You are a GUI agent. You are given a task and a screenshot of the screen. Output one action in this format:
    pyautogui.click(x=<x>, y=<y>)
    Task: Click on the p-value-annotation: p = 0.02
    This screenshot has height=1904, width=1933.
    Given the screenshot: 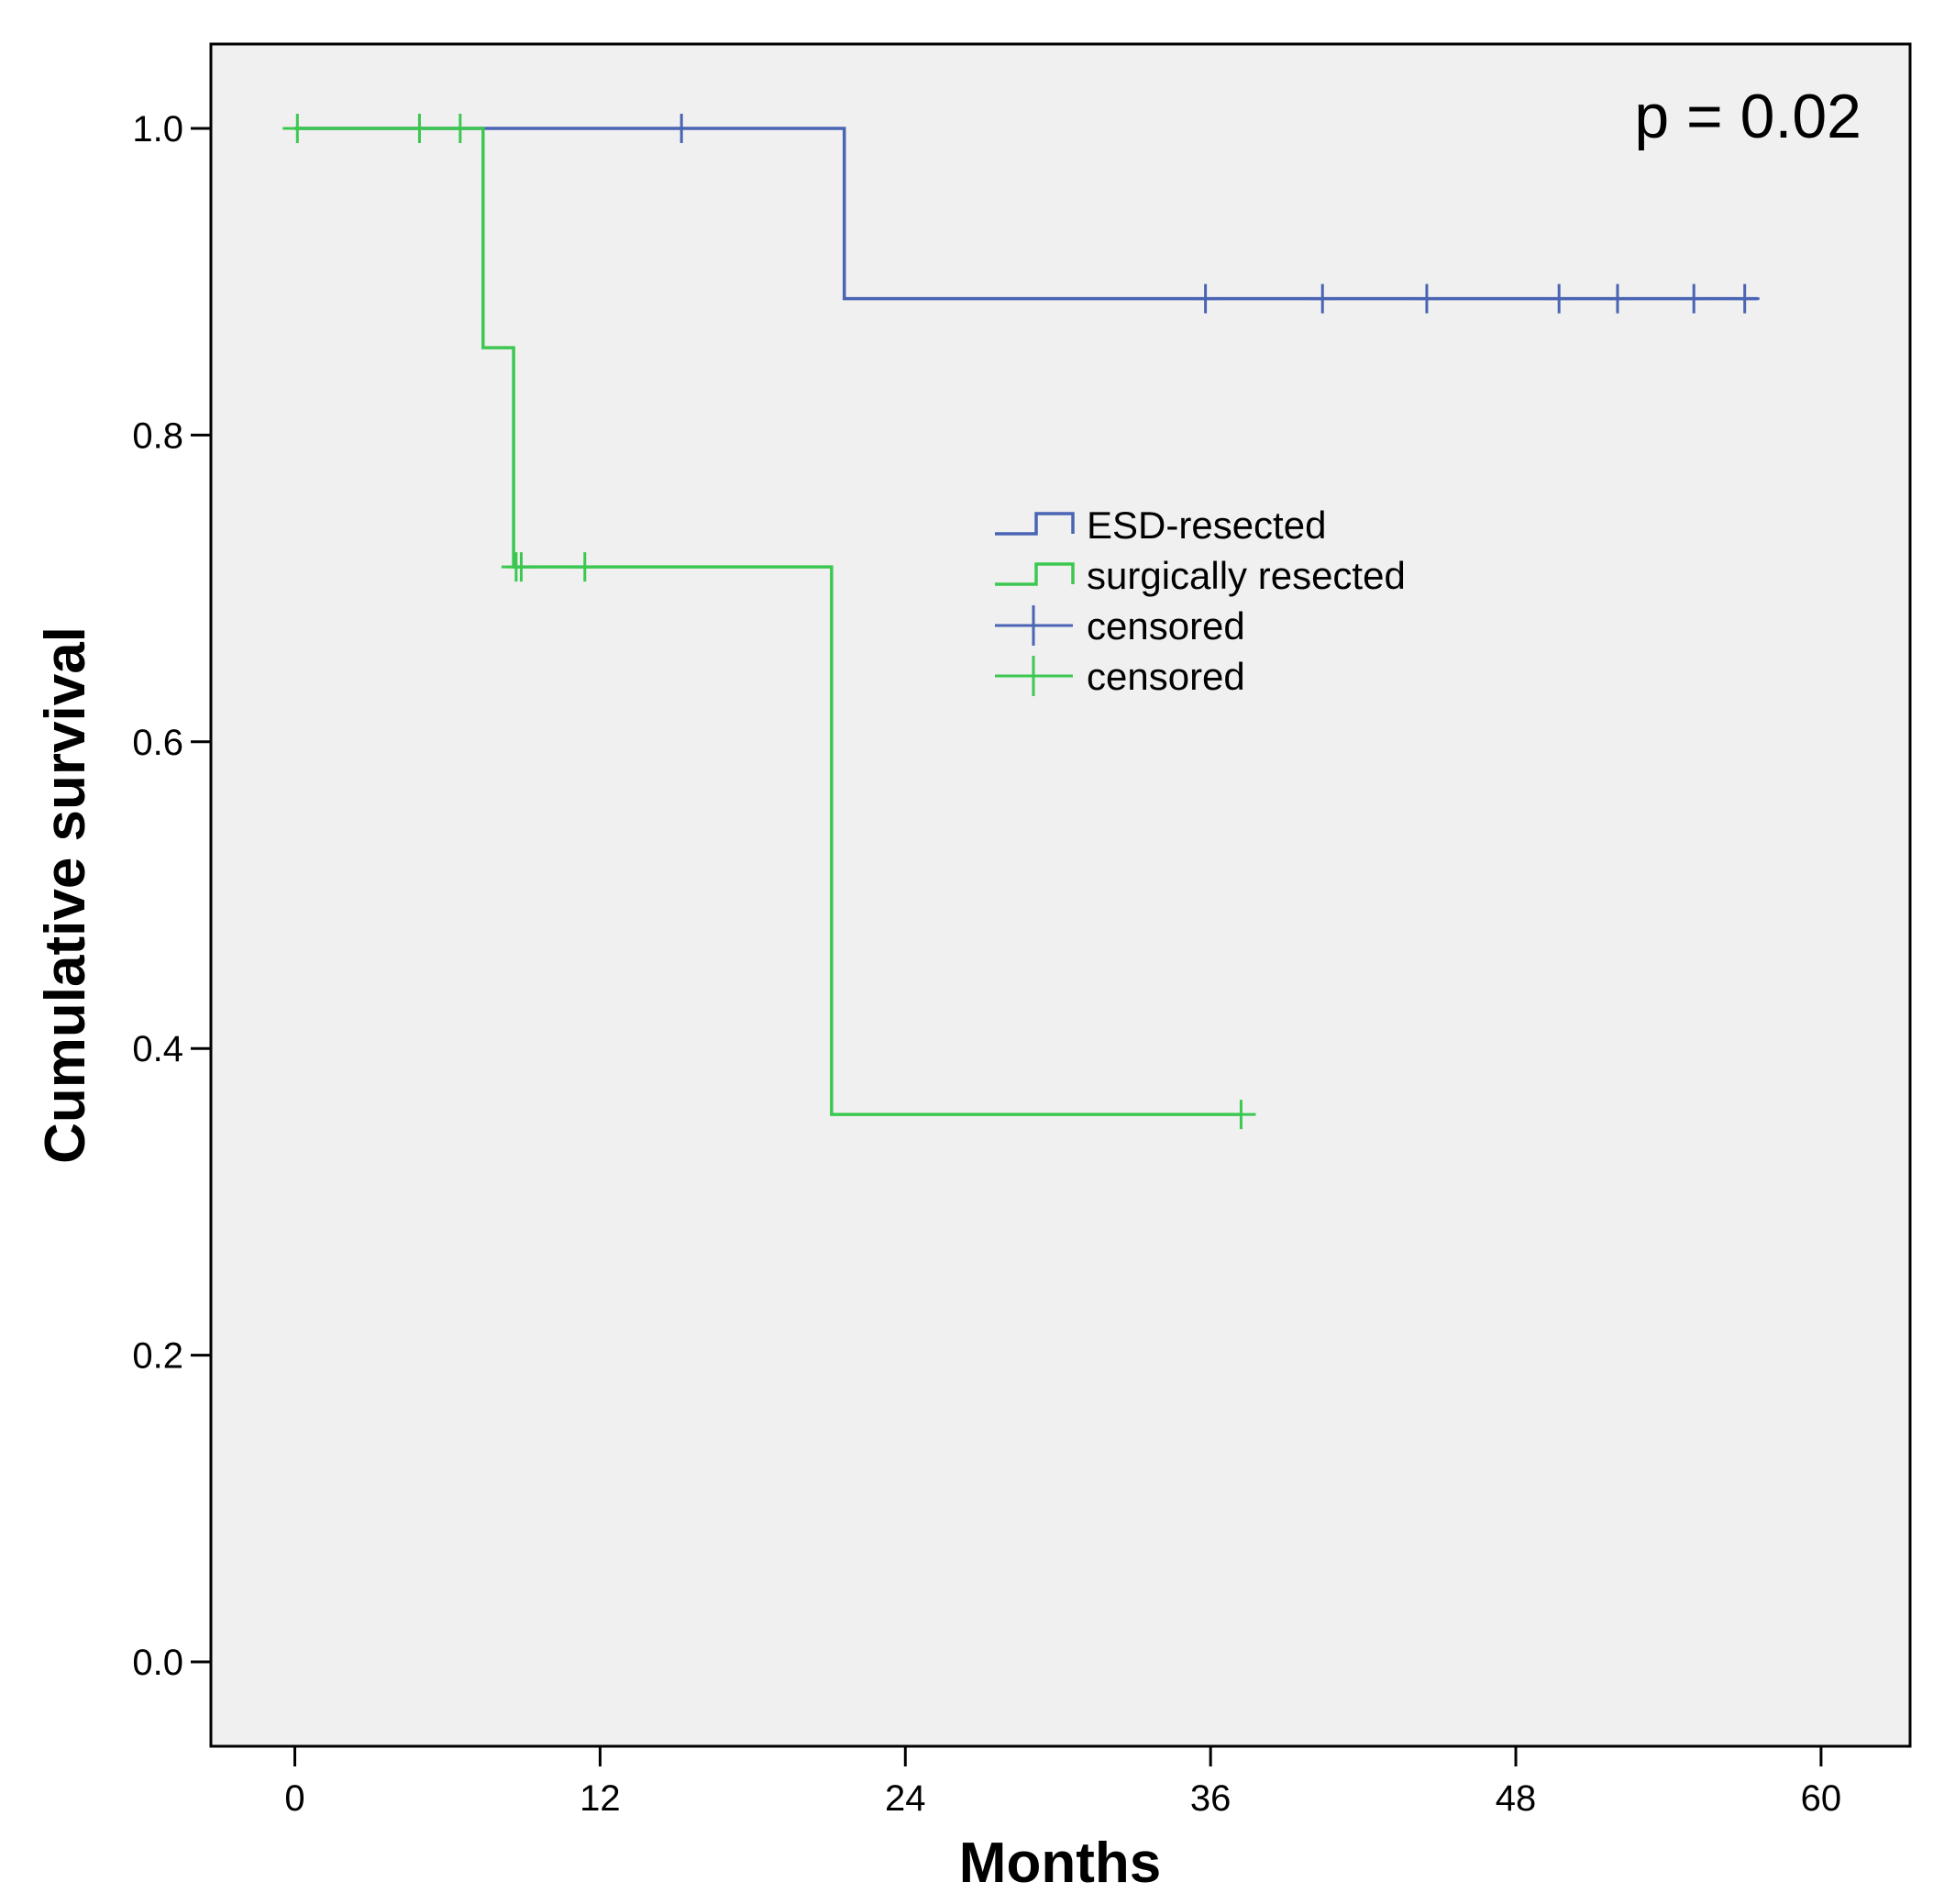 What is the action you would take?
    pyautogui.click(x=1747, y=116)
    